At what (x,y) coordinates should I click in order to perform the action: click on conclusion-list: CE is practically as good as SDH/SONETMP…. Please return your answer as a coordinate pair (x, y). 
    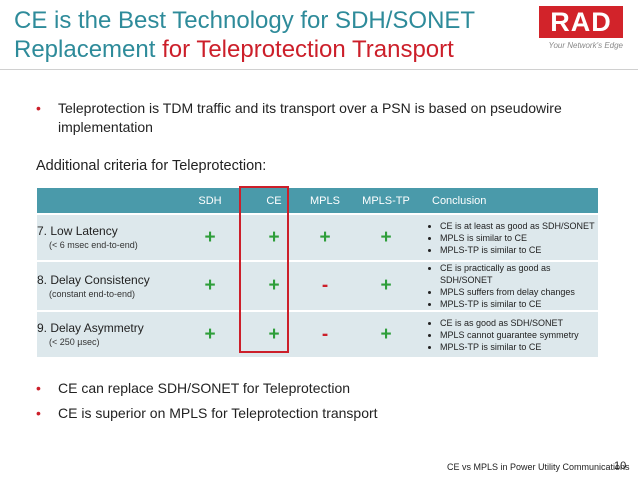
    Looking at the image, I should click on (510, 286).